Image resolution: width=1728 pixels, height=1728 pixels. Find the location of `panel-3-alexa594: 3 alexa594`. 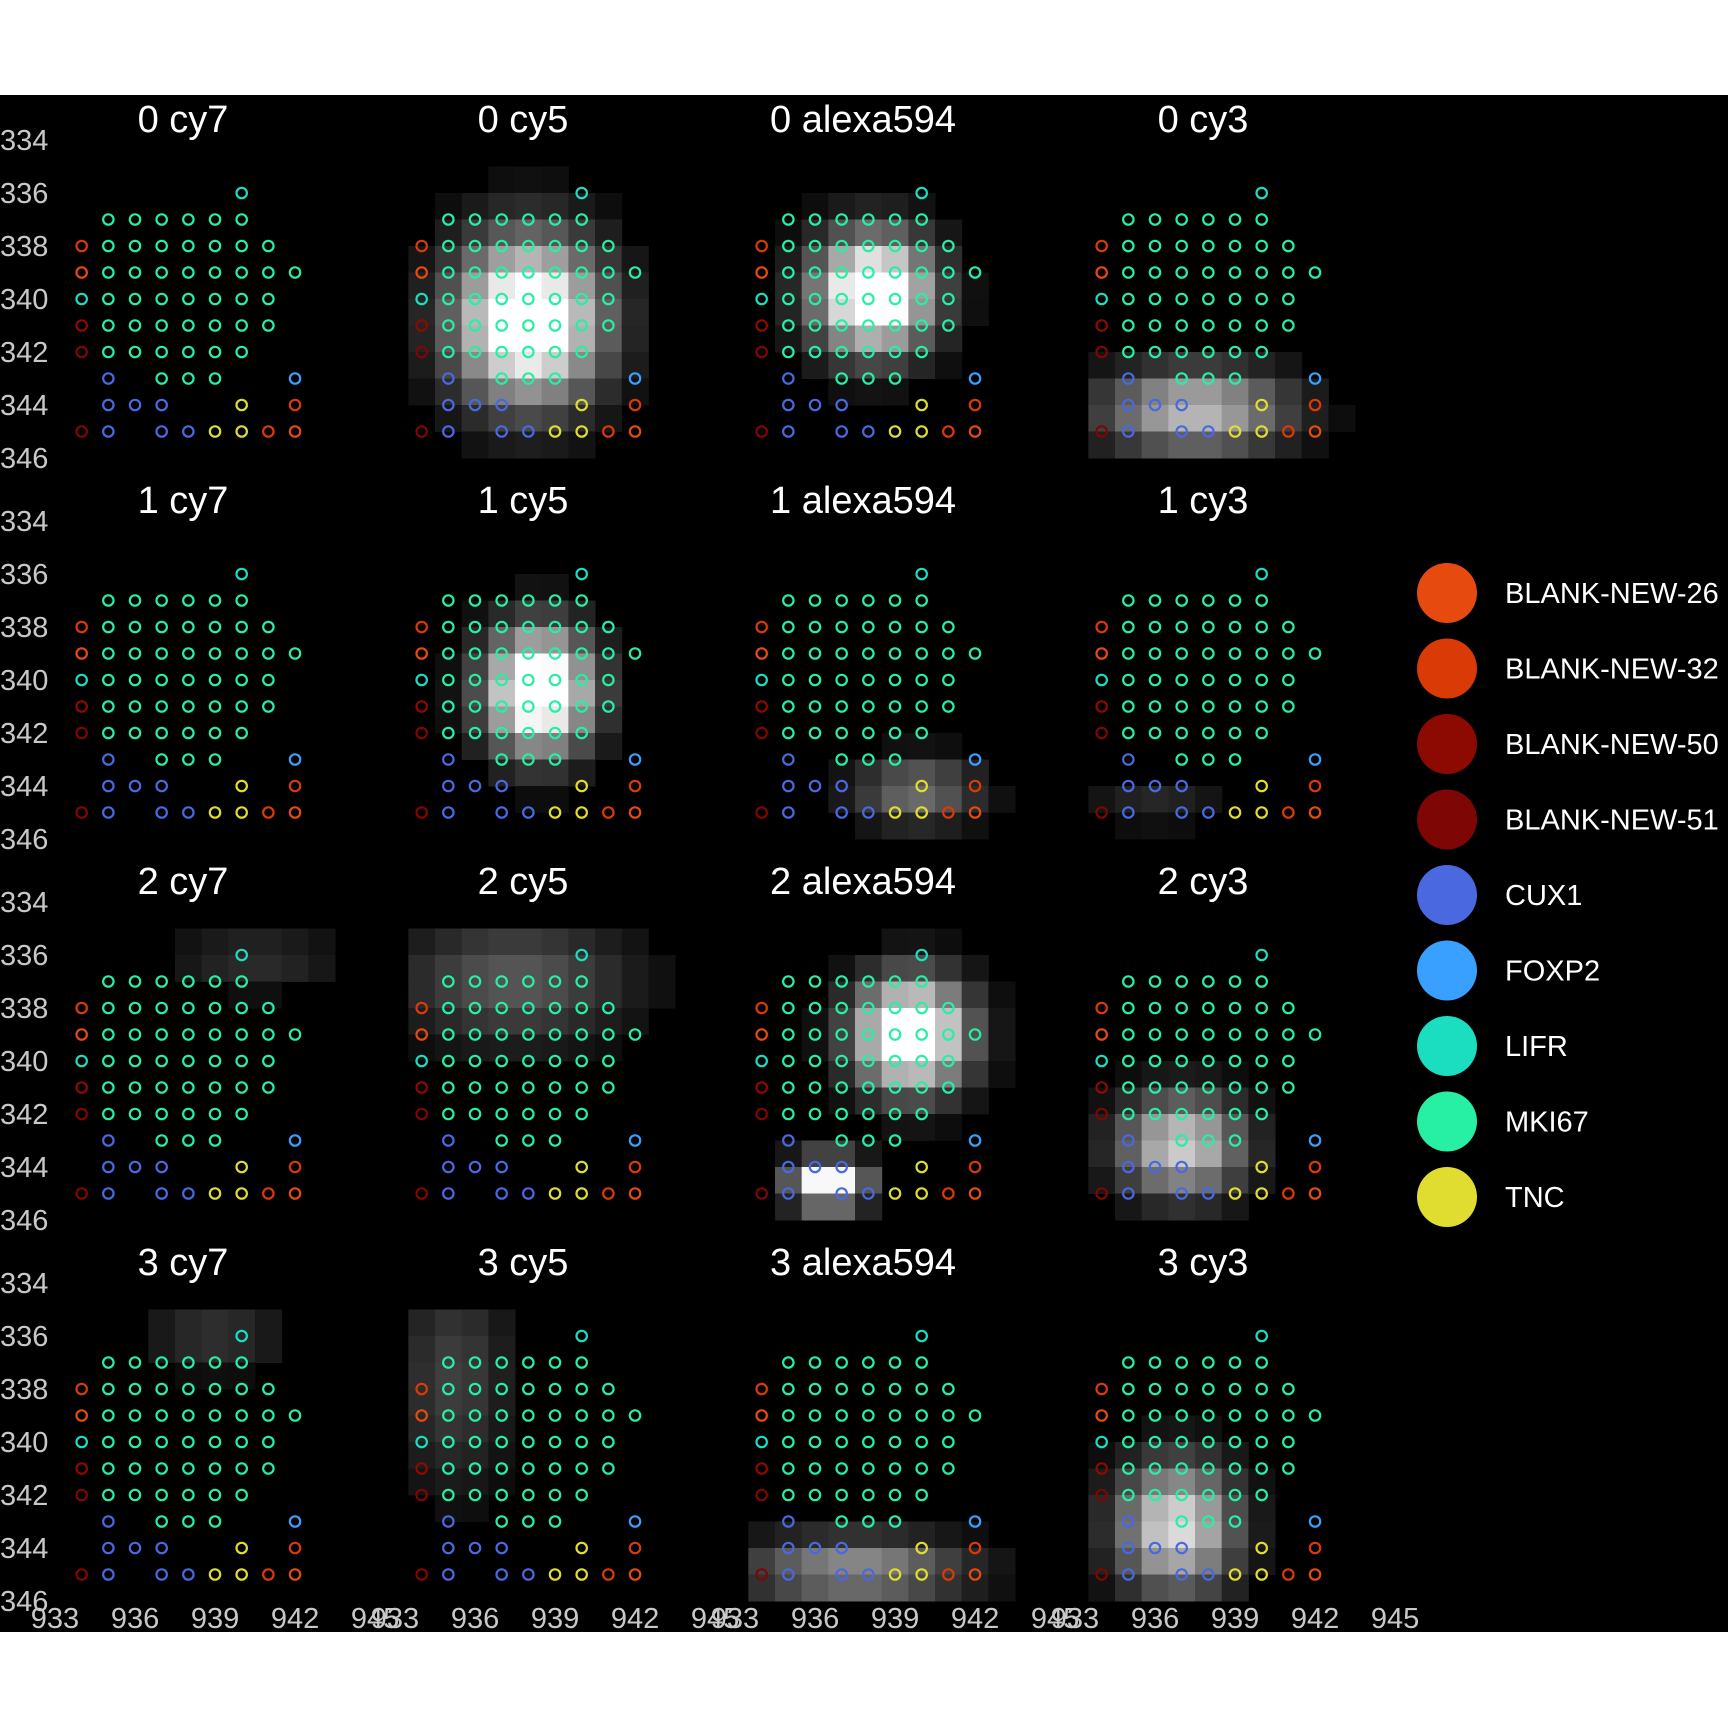

panel-3-alexa594: 3 alexa594 is located at coordinates (882, 1422).